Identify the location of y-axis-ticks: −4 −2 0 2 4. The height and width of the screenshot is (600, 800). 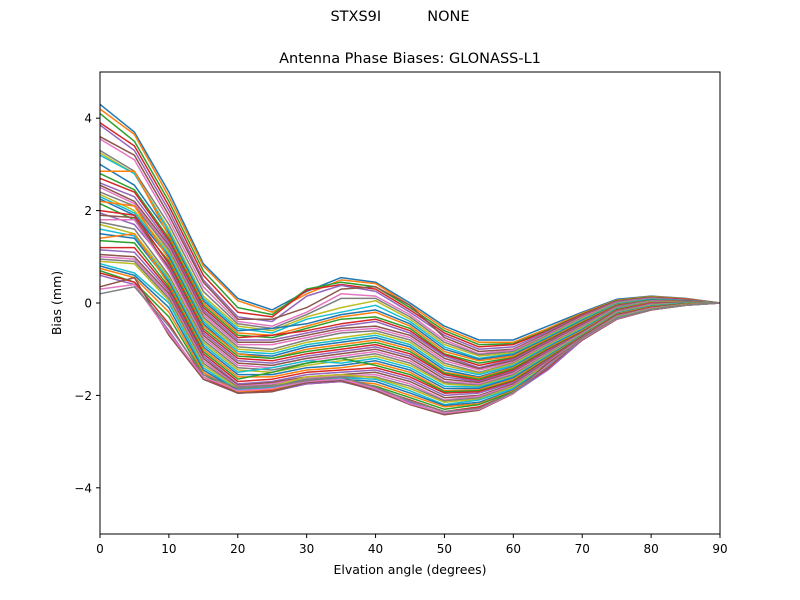
(87, 303).